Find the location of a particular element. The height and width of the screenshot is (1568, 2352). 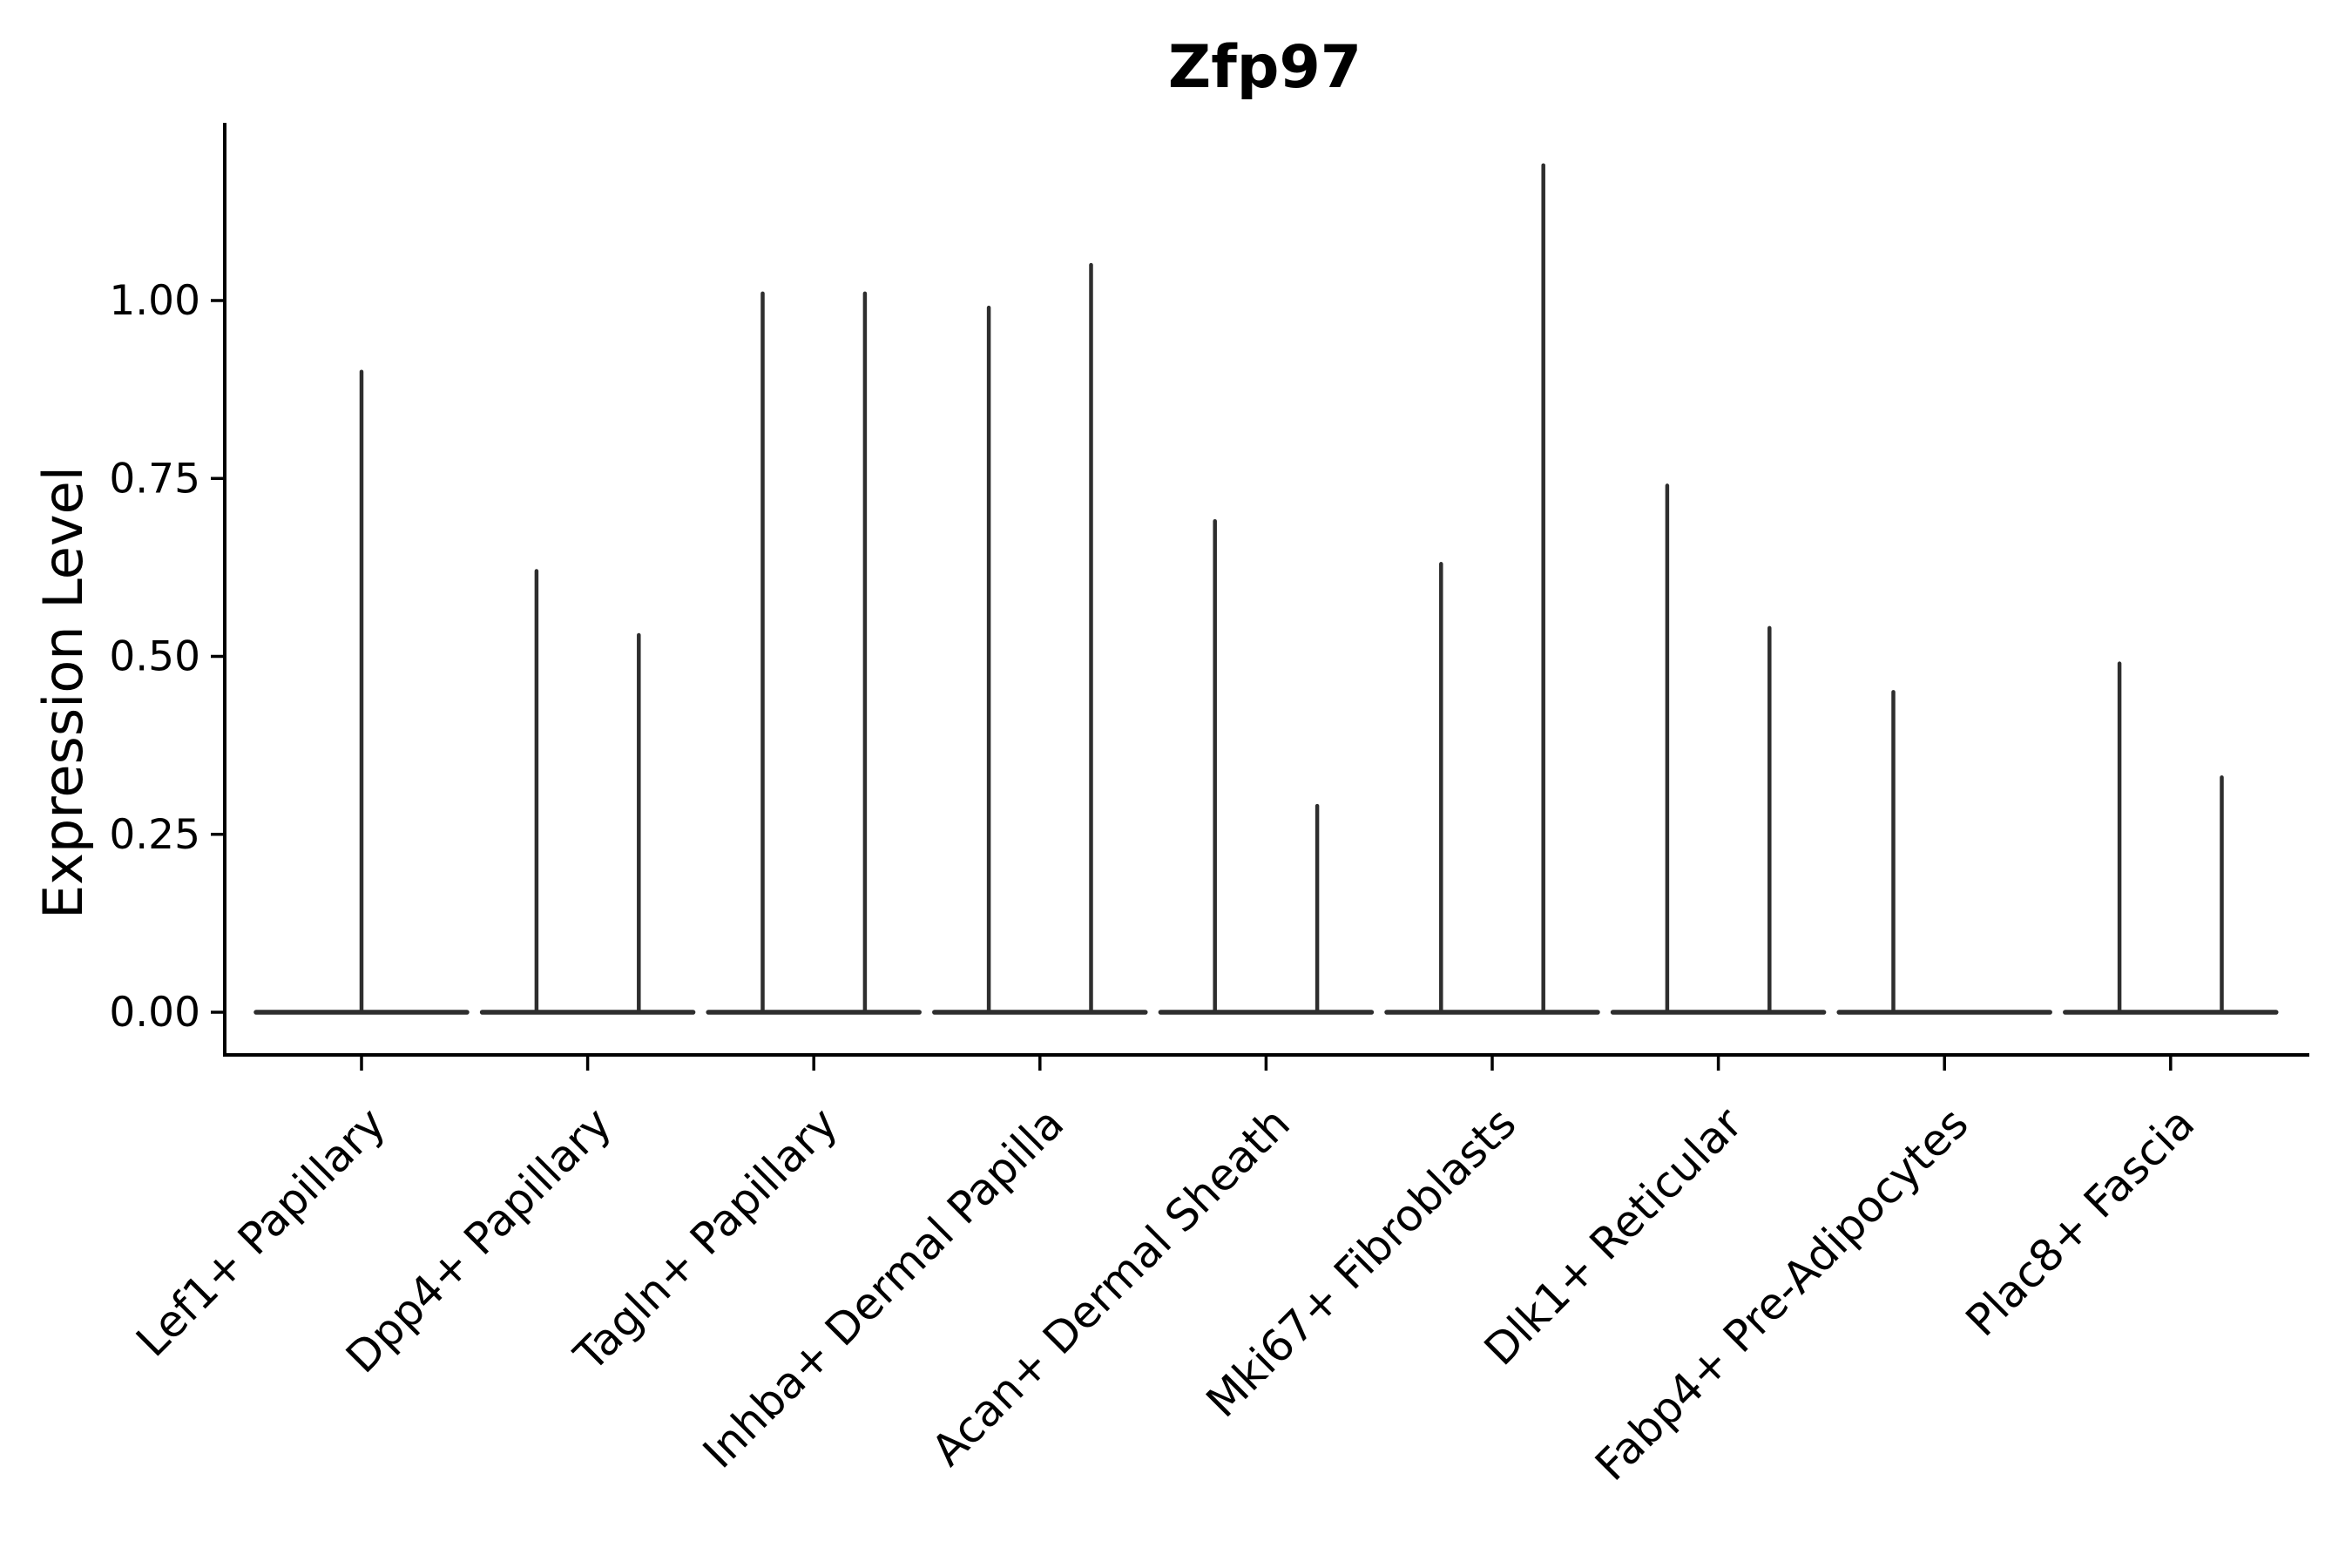

x-category-label: Lef1+ Papillary is located at coordinates (260, 1232).